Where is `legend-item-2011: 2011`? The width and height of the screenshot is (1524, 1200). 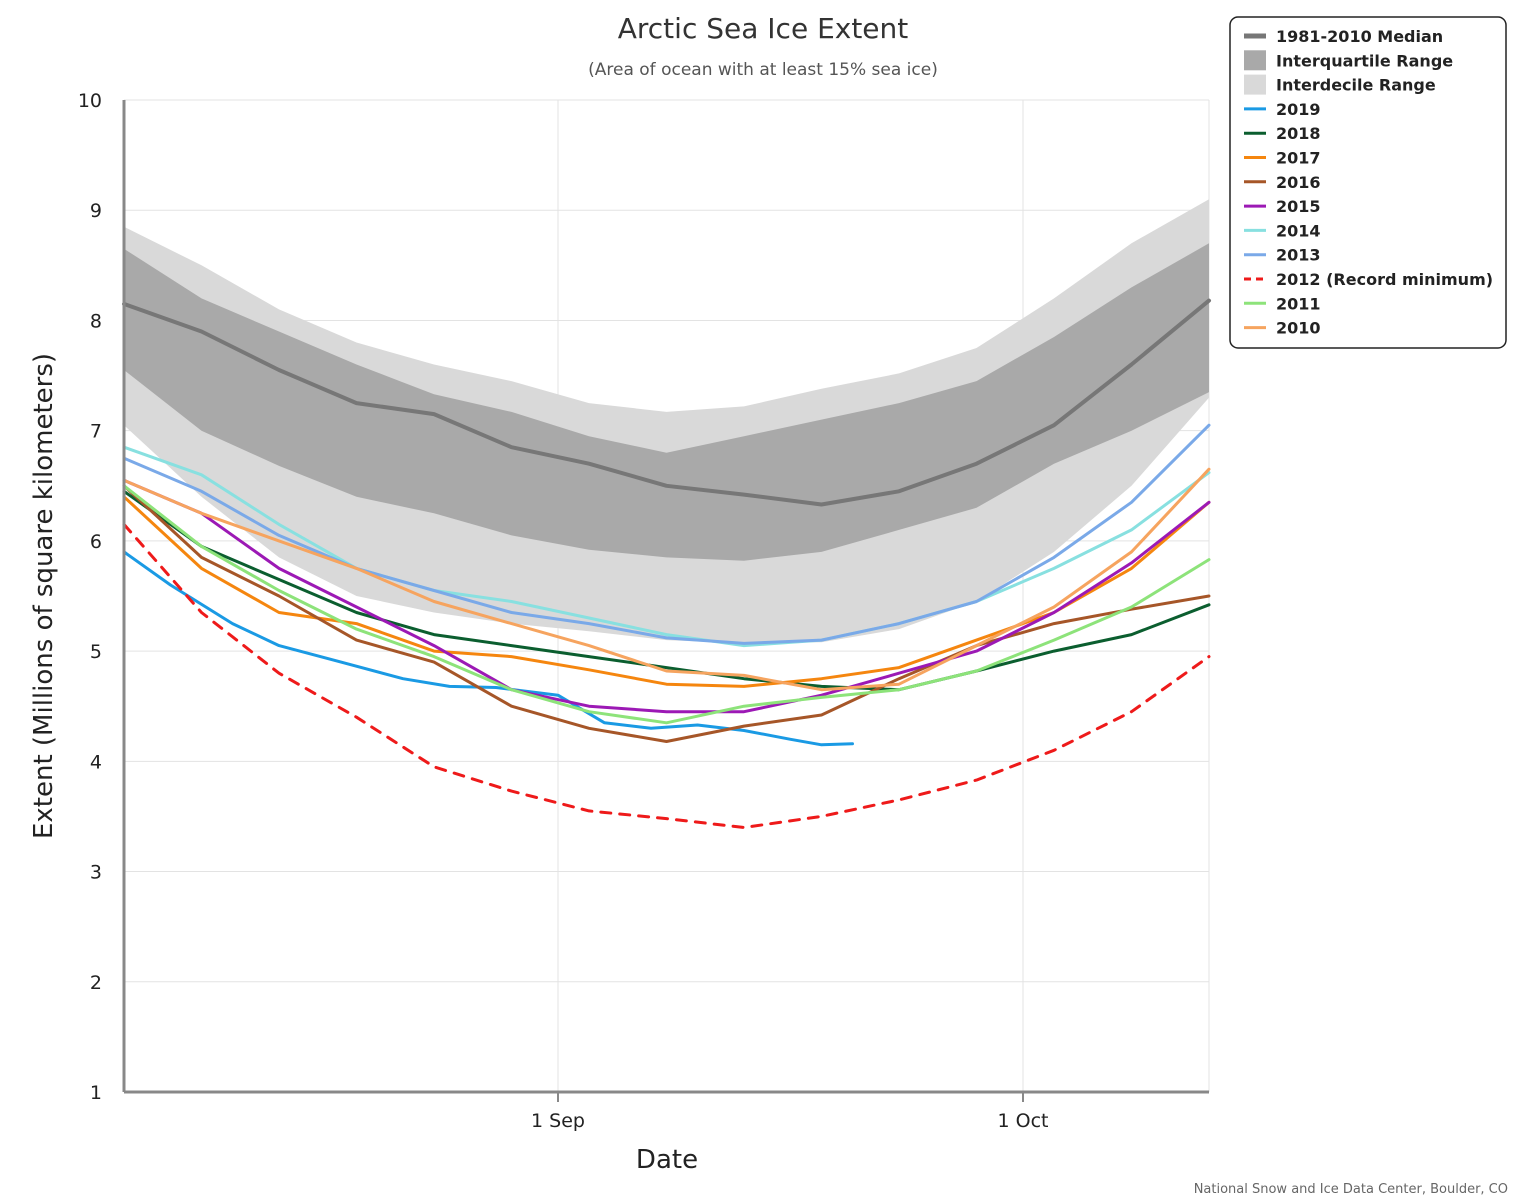 legend-item-2011: 2011 is located at coordinates (1282, 303).